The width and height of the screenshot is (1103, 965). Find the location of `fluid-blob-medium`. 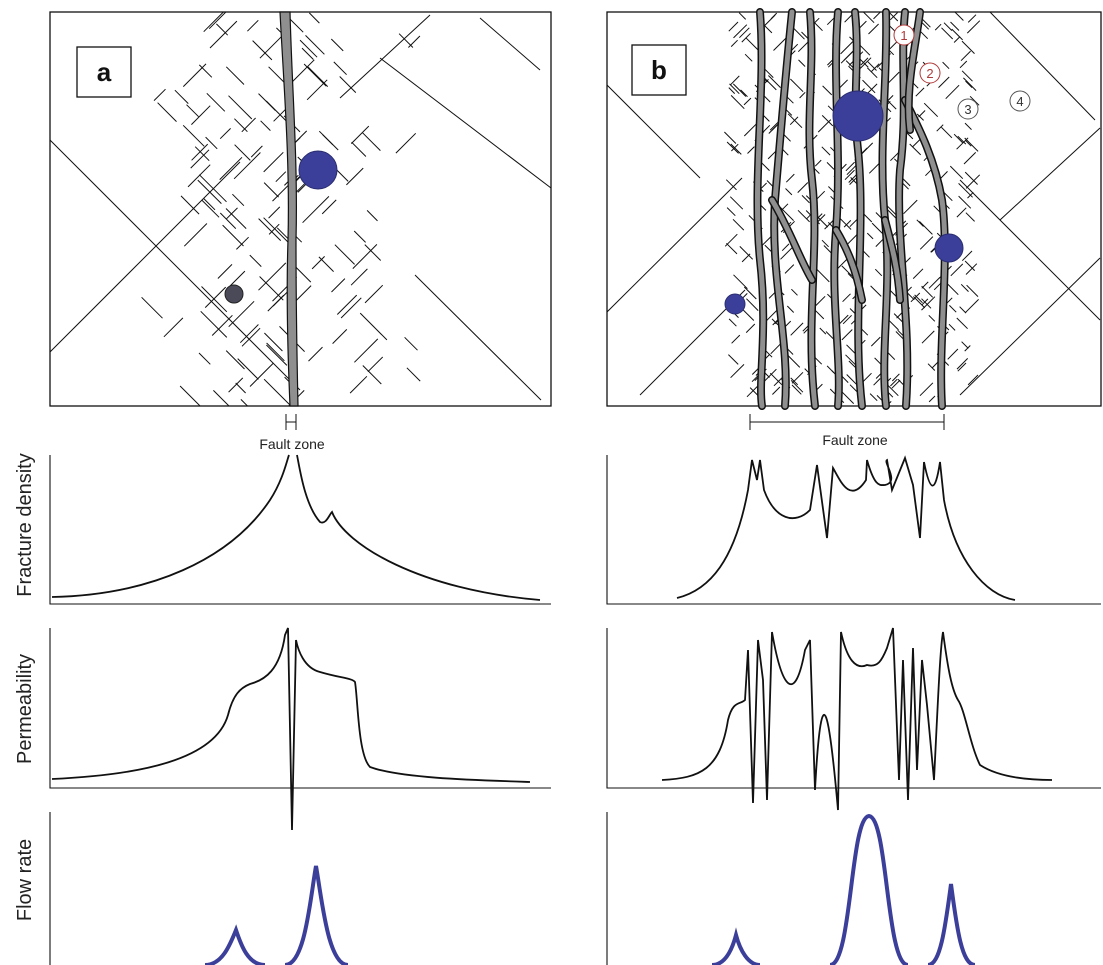

fluid-blob-medium is located at coordinates (949, 248).